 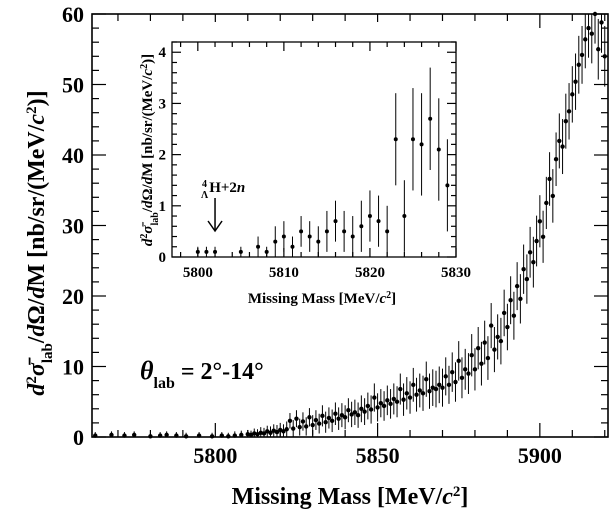 I want to click on y-tick-label: 50, so click(x=73, y=85).